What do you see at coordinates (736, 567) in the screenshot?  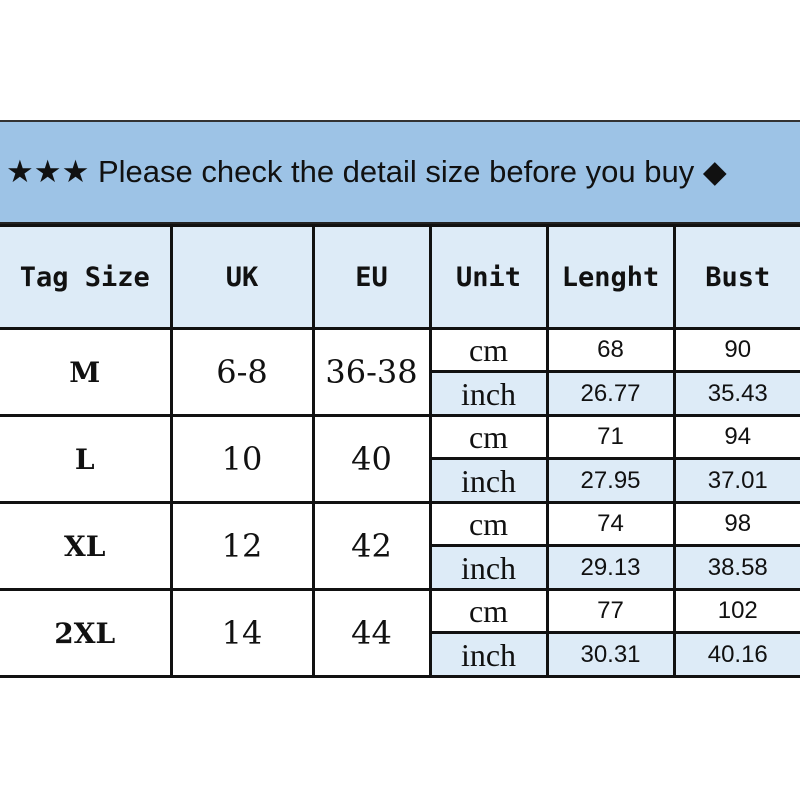 I see `bust-inch-cell: 38.58` at bounding box center [736, 567].